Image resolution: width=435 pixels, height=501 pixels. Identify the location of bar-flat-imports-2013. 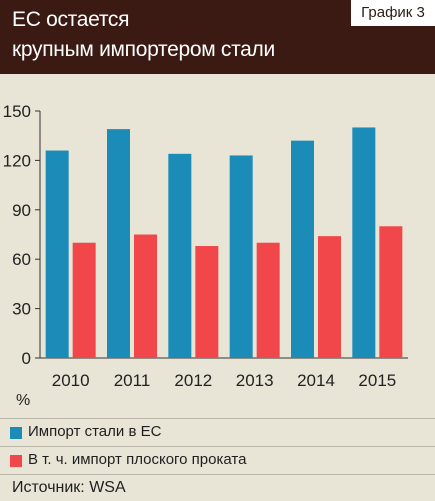
(268, 300).